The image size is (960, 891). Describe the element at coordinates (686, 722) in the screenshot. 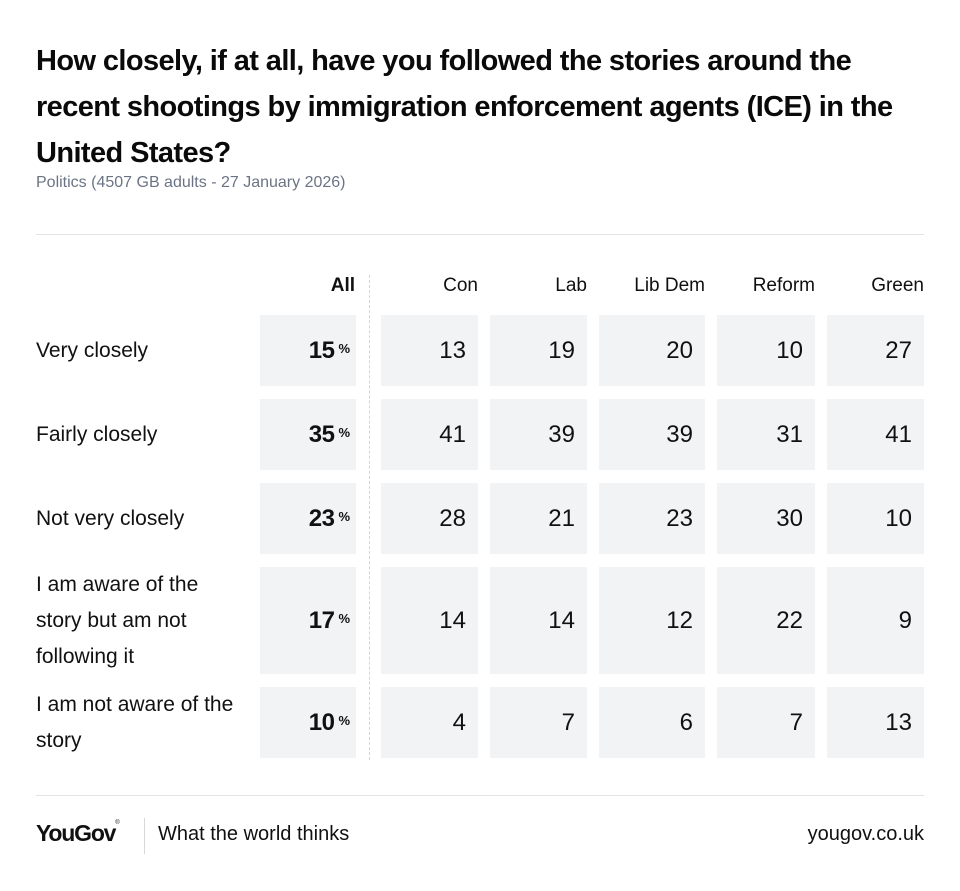

I see `cell-value: 6` at that location.